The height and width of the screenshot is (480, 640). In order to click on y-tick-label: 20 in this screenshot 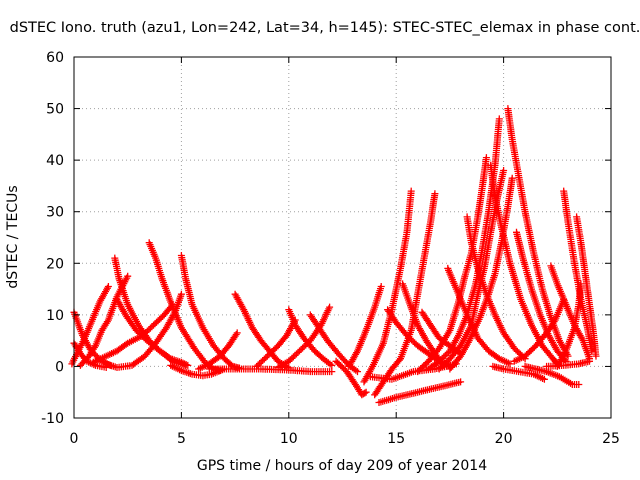, I will do `click(55, 264)`.